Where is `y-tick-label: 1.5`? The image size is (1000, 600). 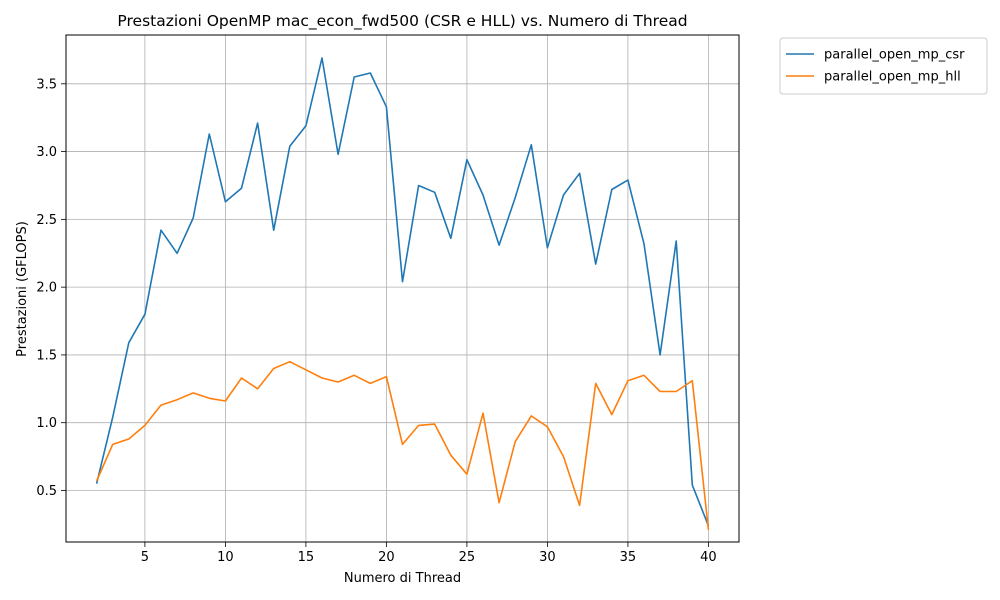
y-tick-label: 1.5 is located at coordinates (46, 355).